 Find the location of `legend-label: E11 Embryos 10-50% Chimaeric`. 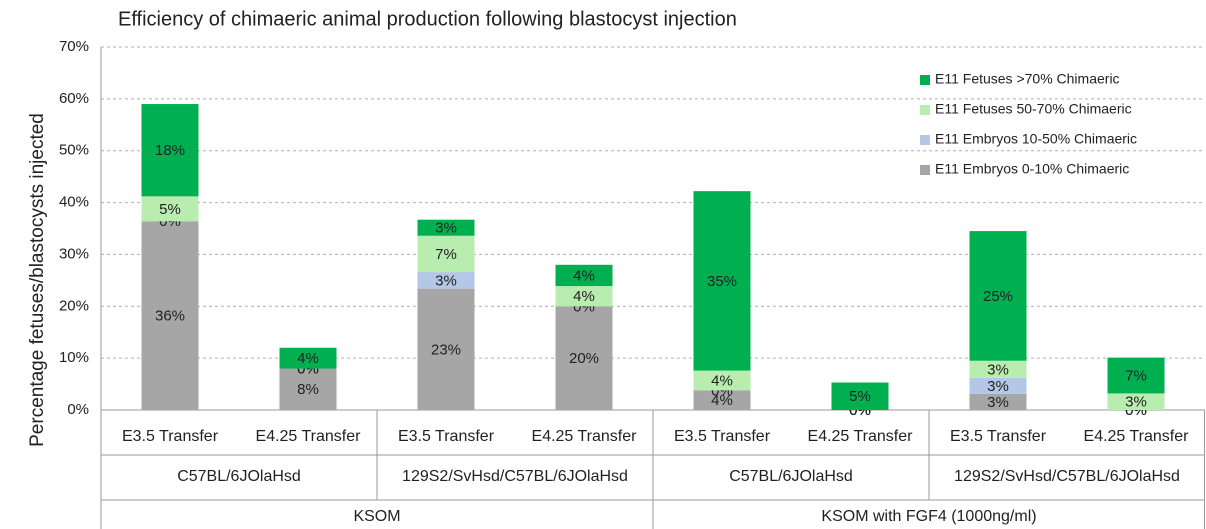

legend-label: E11 Embryos 10-50% Chimaeric is located at coordinates (1036, 139).